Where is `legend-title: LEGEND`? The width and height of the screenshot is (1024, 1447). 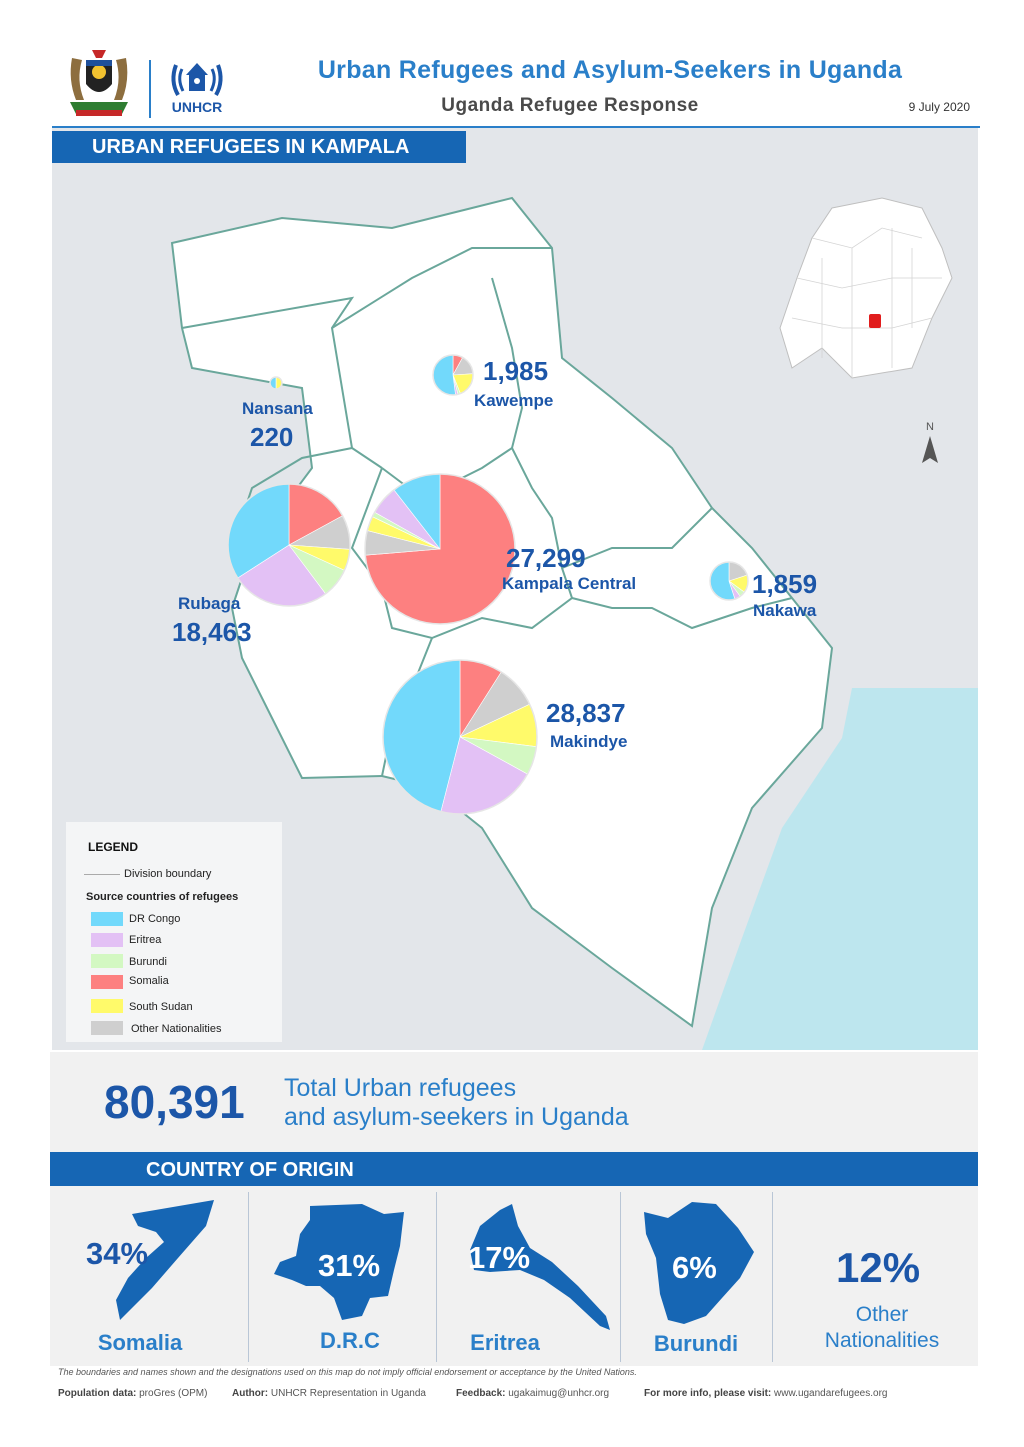 legend-title: LEGEND is located at coordinates (113, 847).